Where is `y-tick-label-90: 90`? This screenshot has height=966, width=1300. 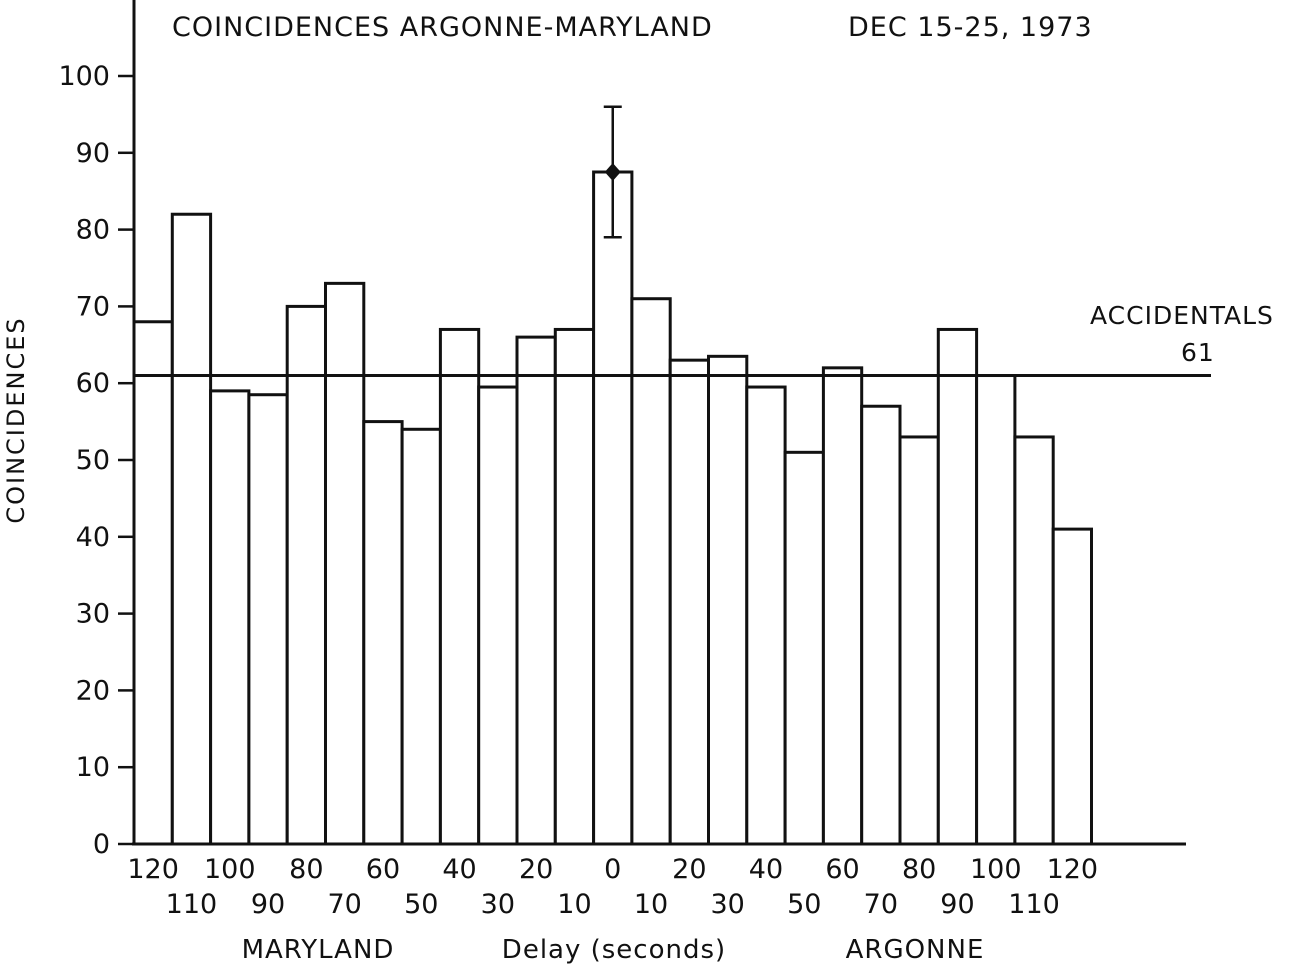
y-tick-label-90: 90 is located at coordinates (93, 153).